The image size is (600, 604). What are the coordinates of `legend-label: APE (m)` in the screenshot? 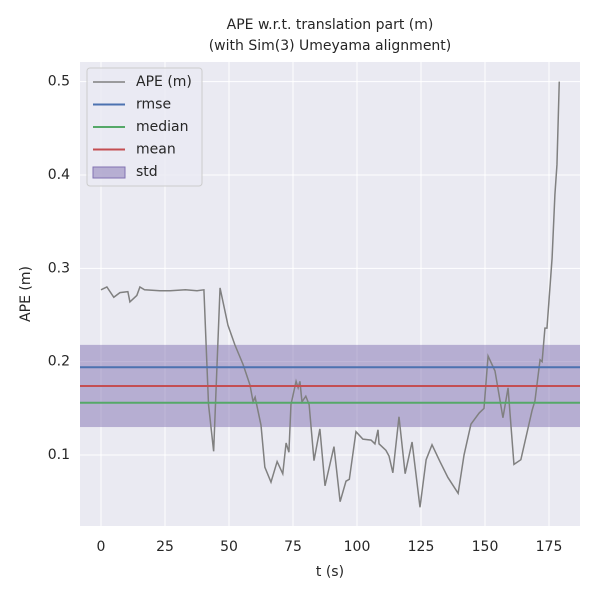 It's located at (164, 82).